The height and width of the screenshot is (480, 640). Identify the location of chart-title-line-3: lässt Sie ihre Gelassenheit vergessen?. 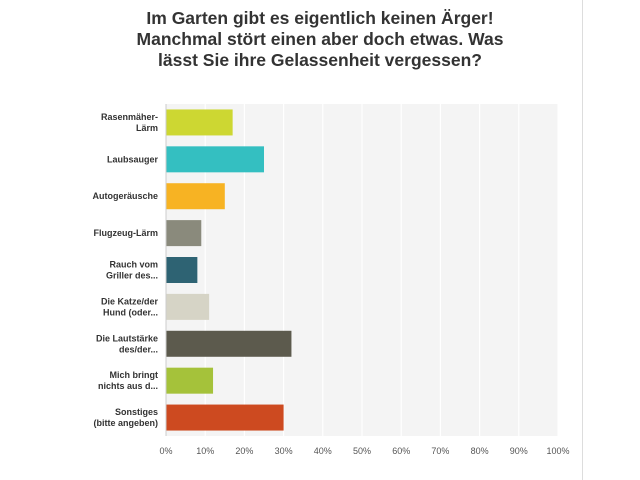
(320, 60).